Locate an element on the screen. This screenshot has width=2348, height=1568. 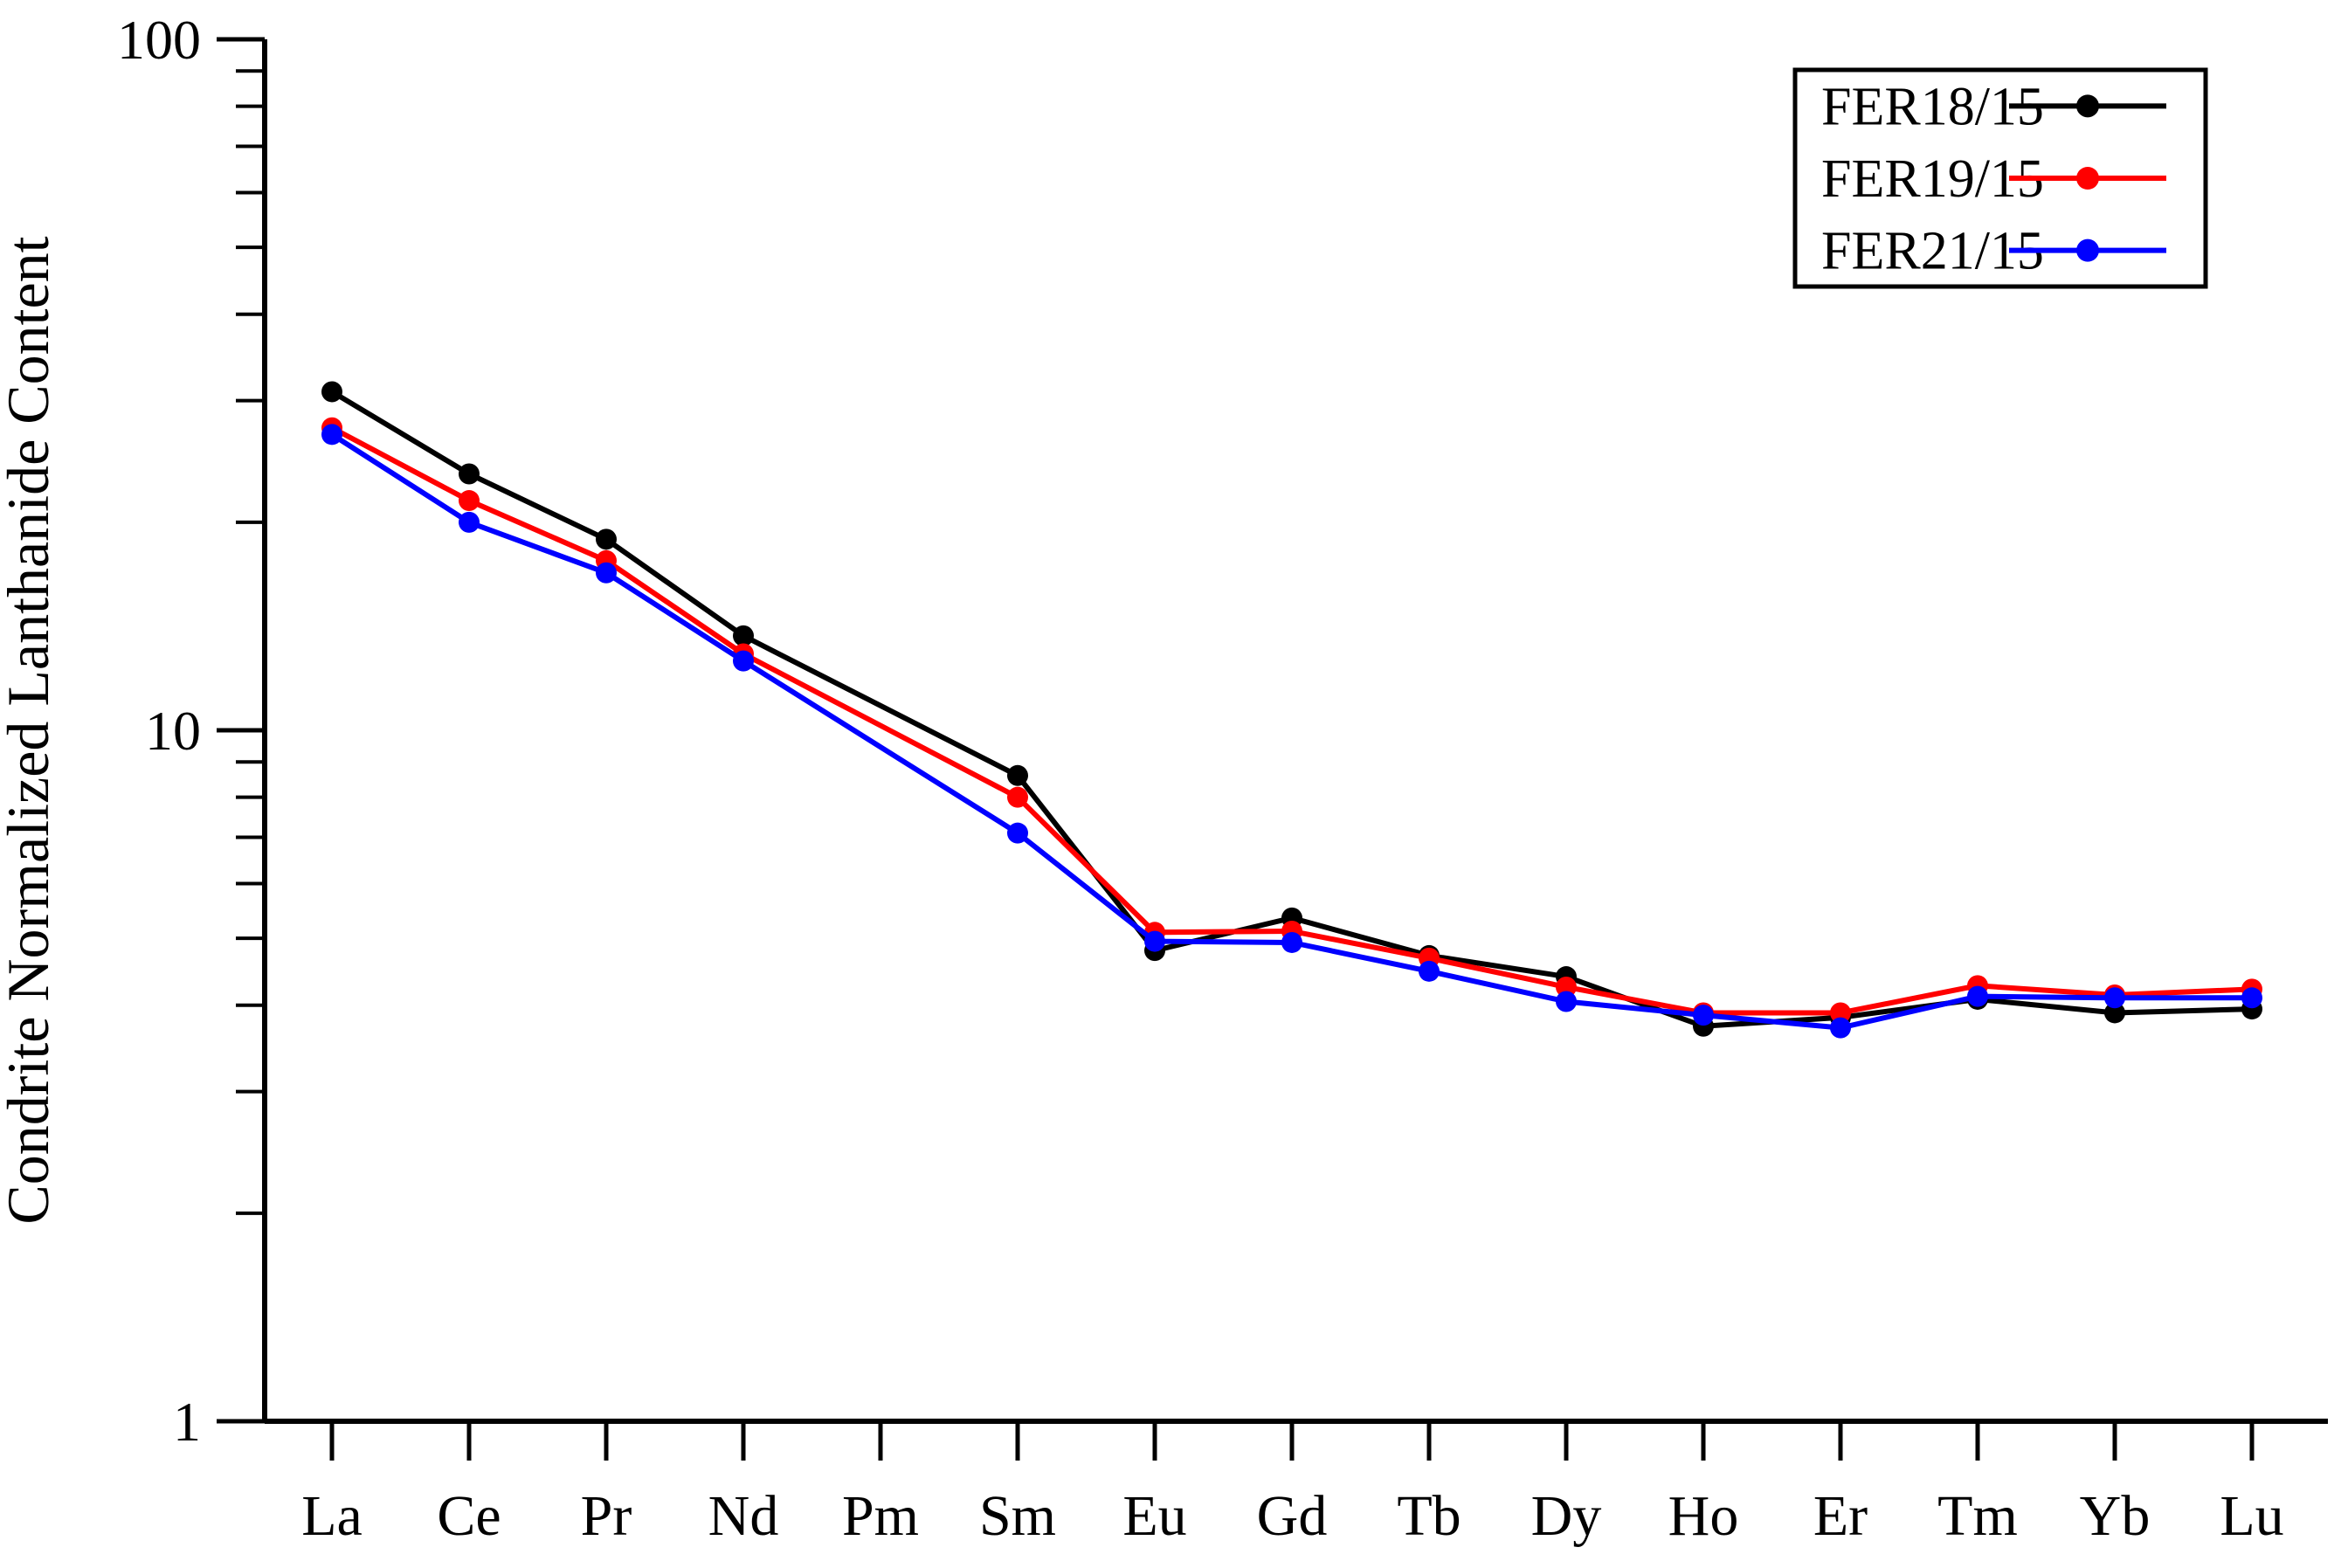
x-tick-label: Eu is located at coordinates (1154, 1516).